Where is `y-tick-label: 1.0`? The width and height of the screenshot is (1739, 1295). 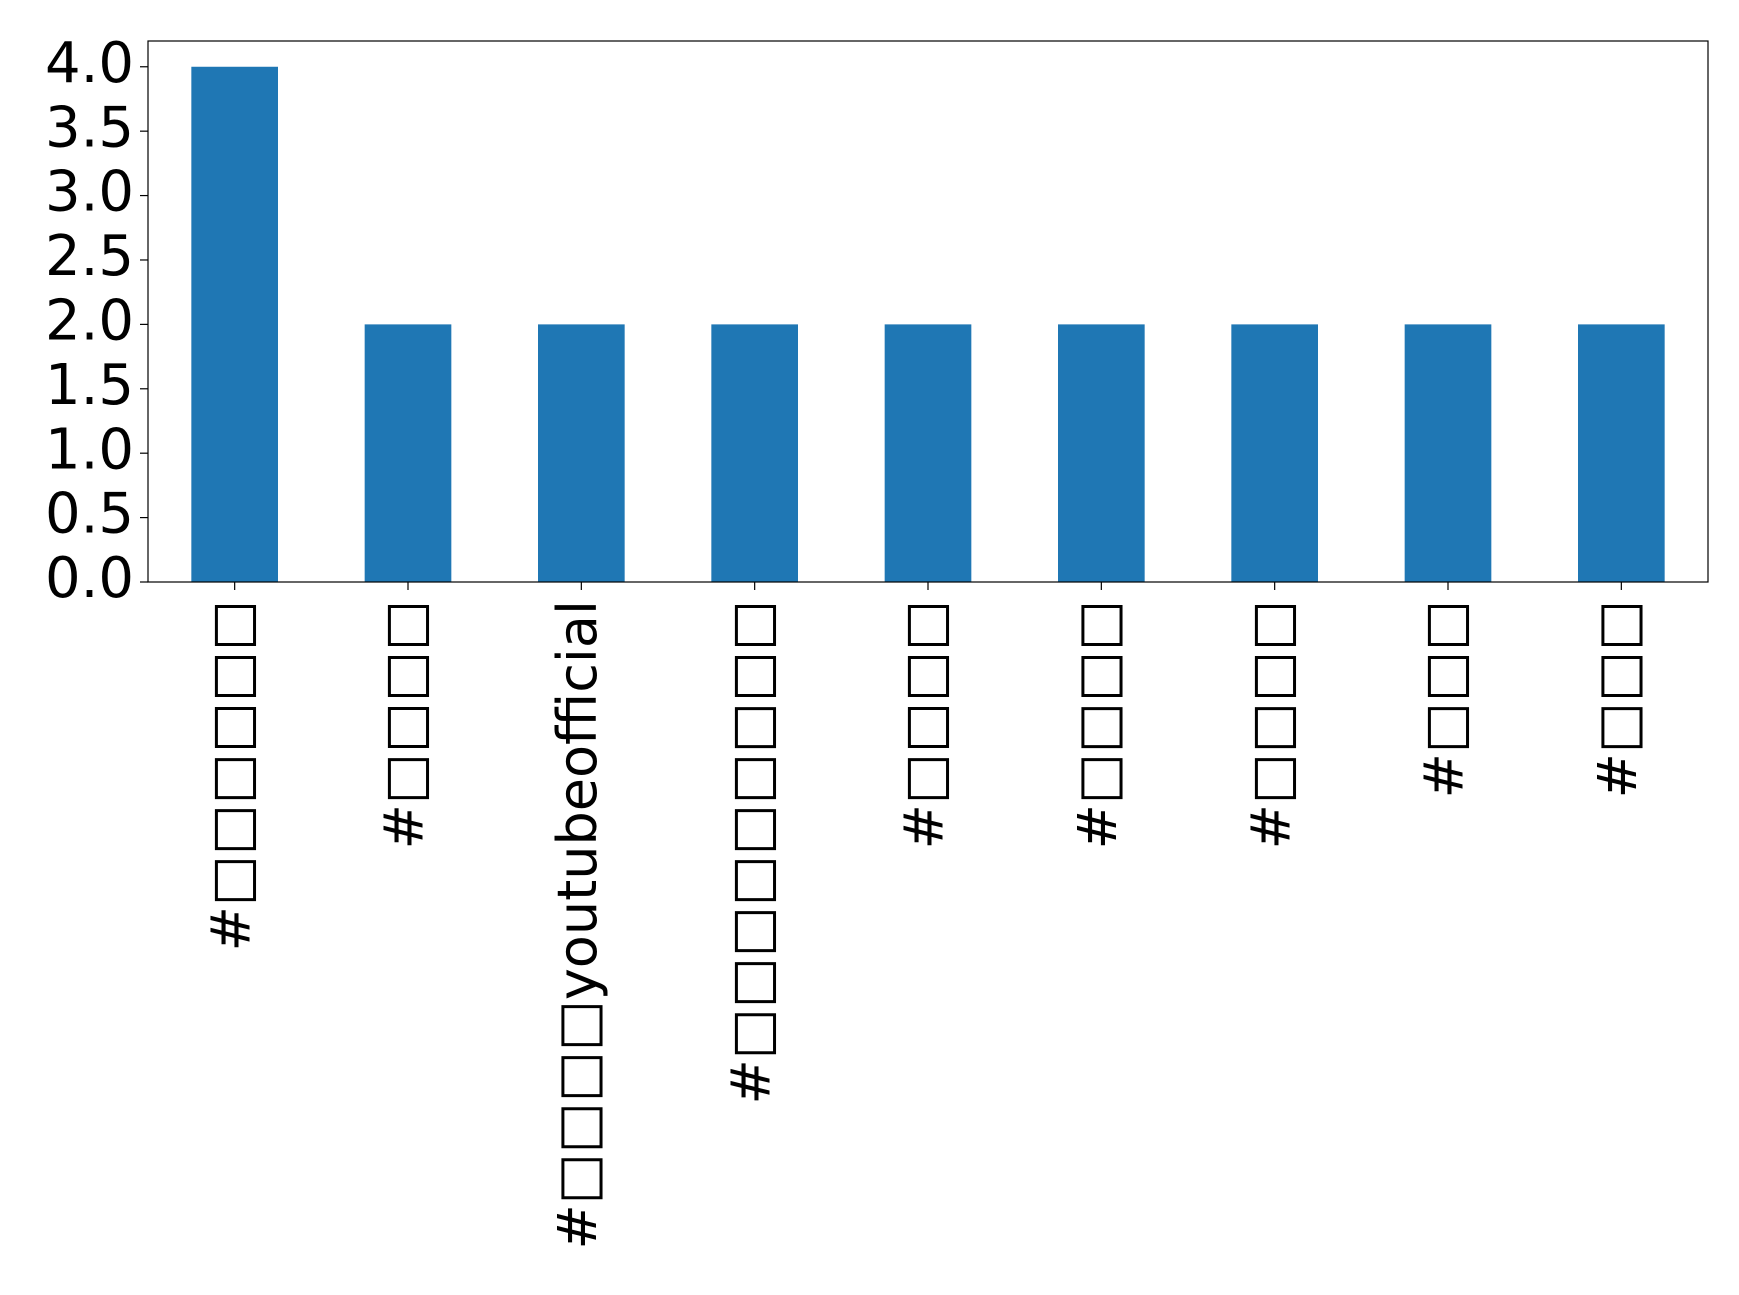 y-tick-label: 1.0 is located at coordinates (89, 449).